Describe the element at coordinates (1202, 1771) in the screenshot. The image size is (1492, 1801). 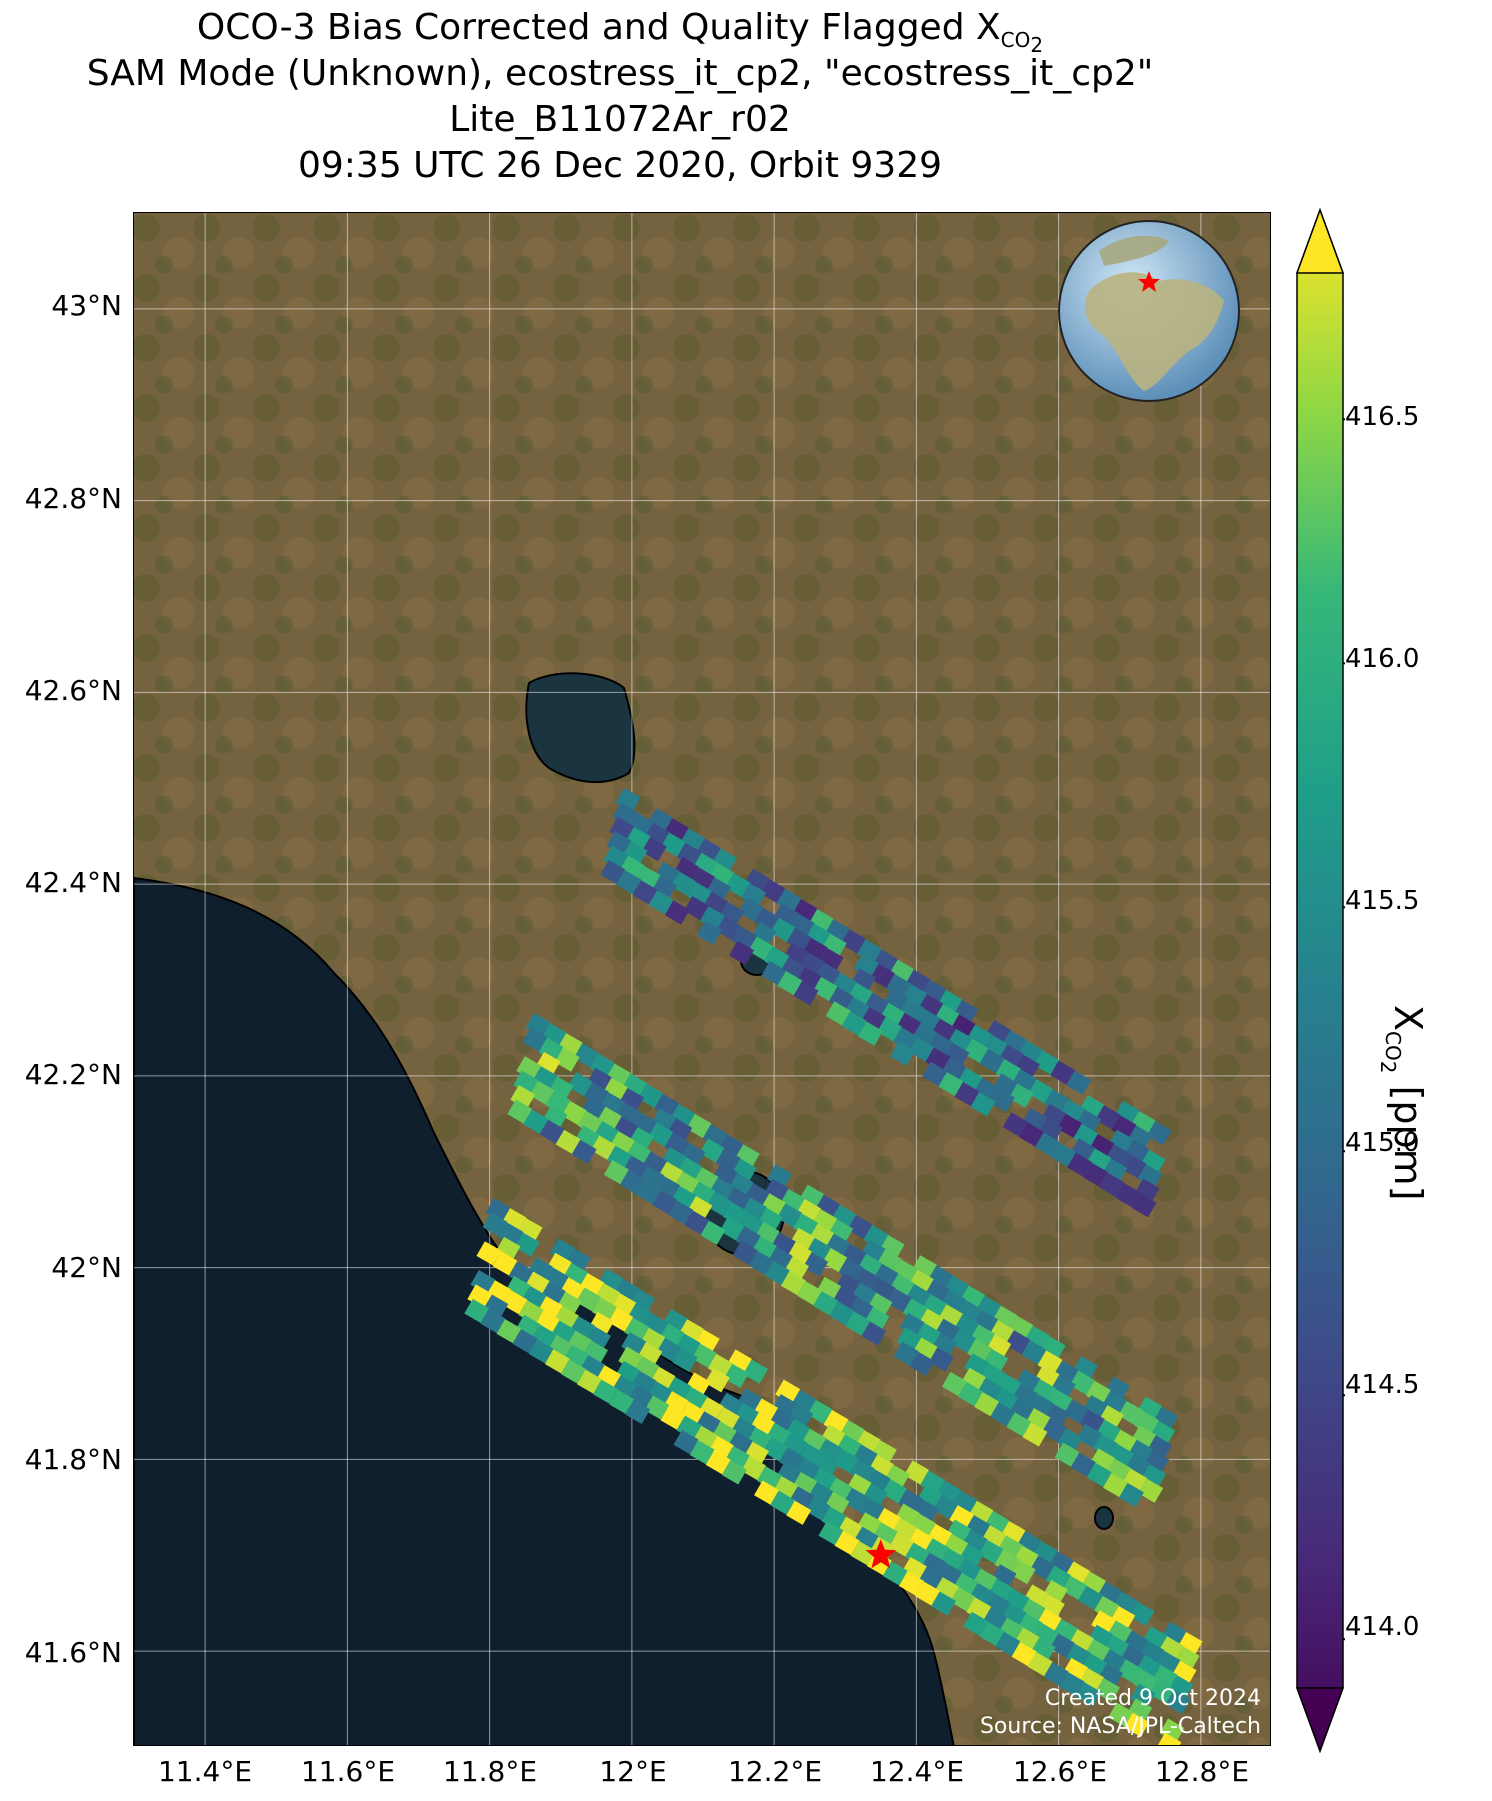
I see `lon-tick: 12.8°E` at that location.